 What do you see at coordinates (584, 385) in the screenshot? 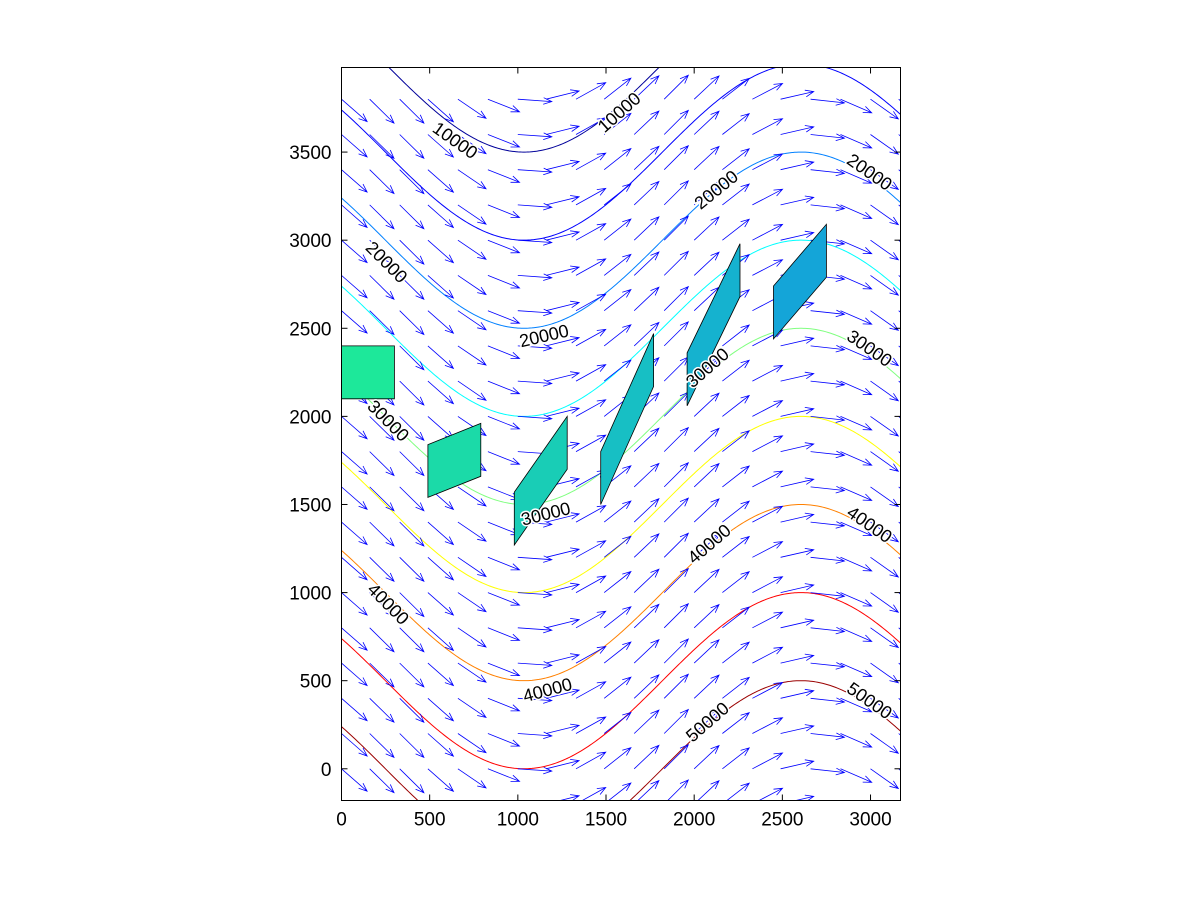
I see `planes` at bounding box center [584, 385].